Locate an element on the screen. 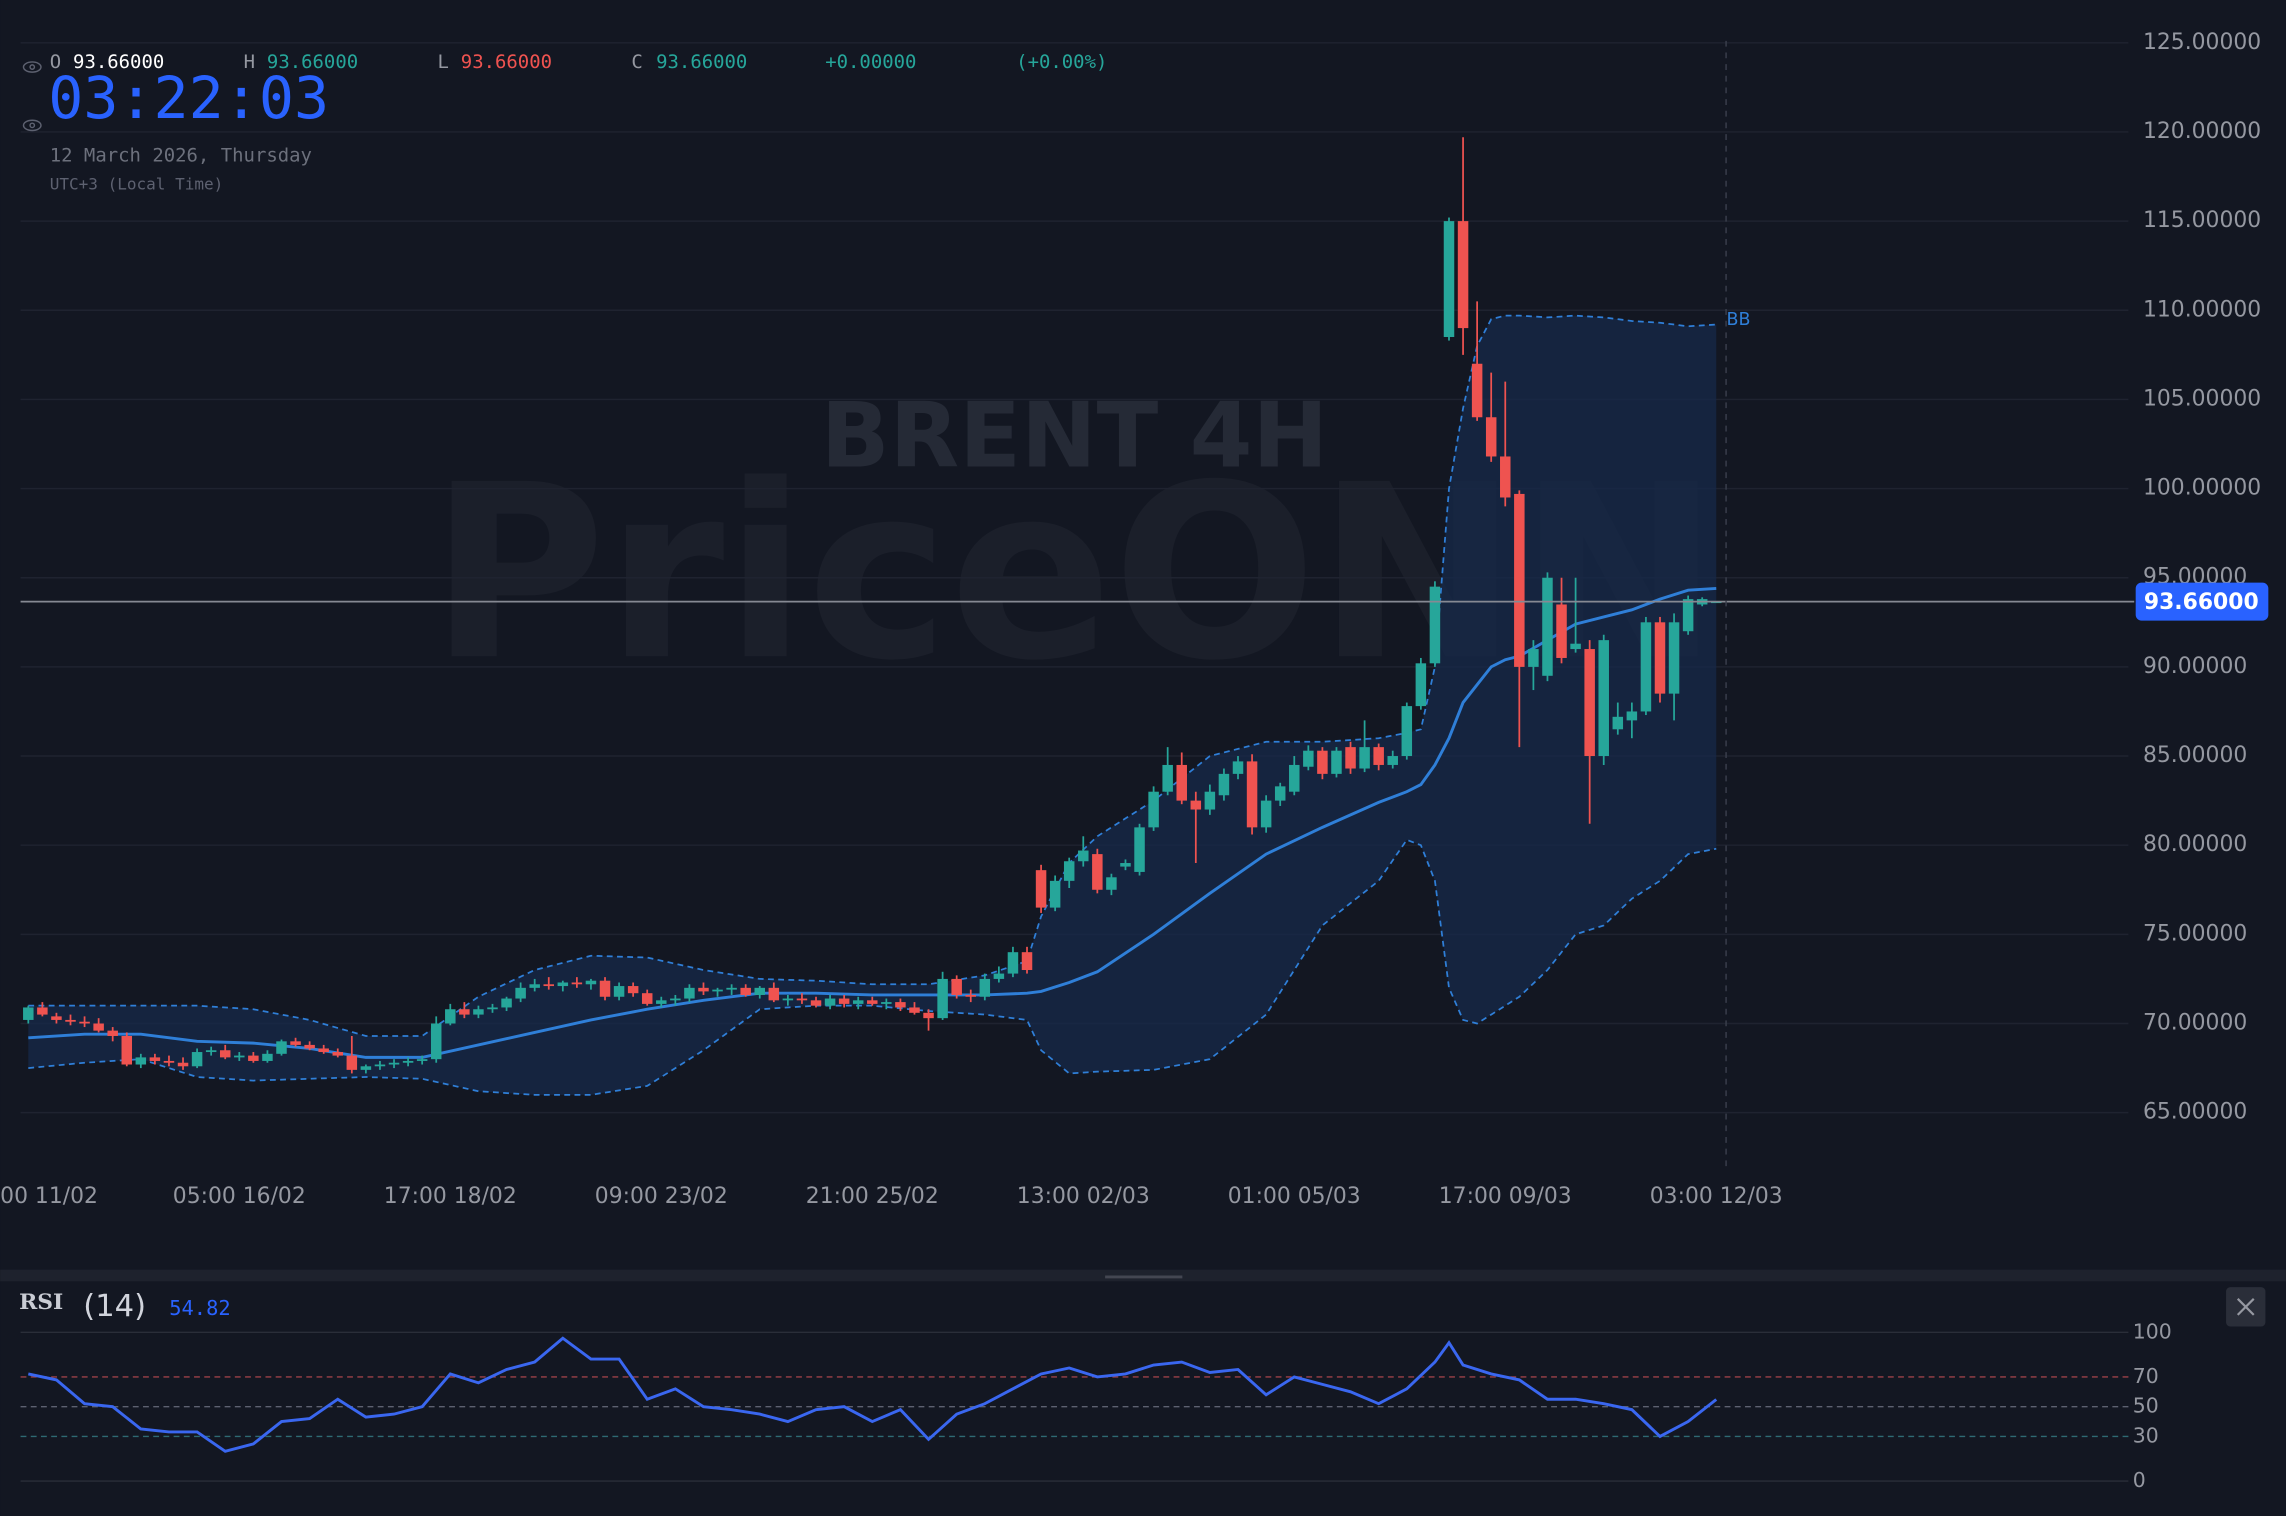  x-tick-label: 01:00 05/03 is located at coordinates (1294, 1196).